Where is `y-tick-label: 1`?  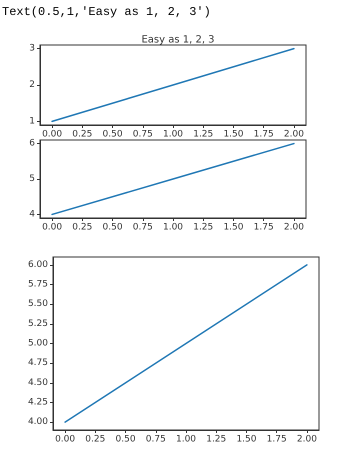
y-tick-label: 1 is located at coordinates (32, 121).